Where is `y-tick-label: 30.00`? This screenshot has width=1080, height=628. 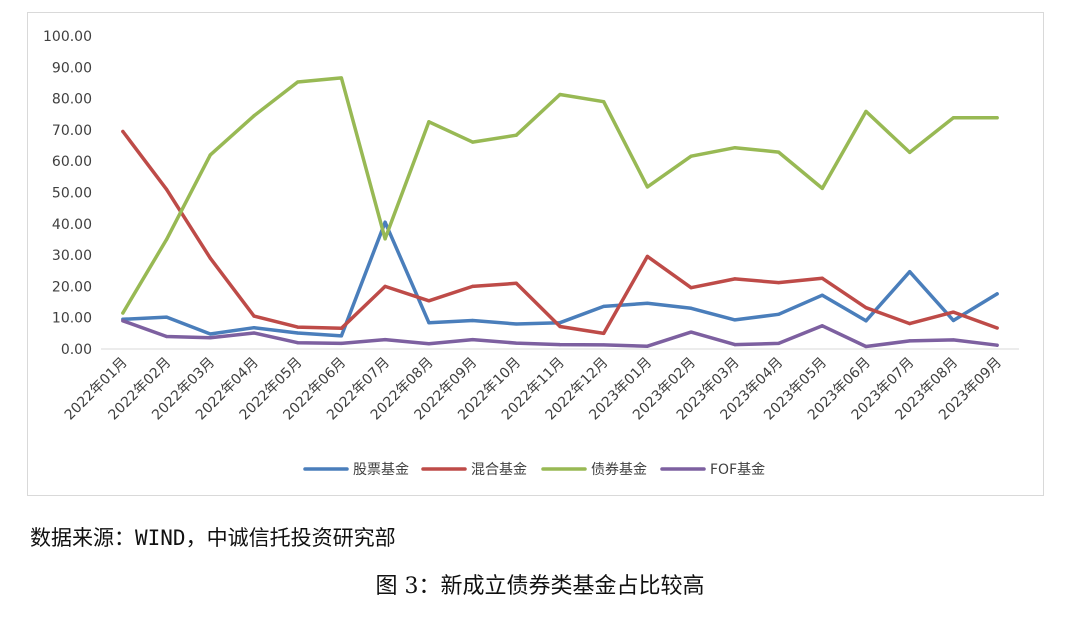 y-tick-label: 30.00 is located at coordinates (72, 256).